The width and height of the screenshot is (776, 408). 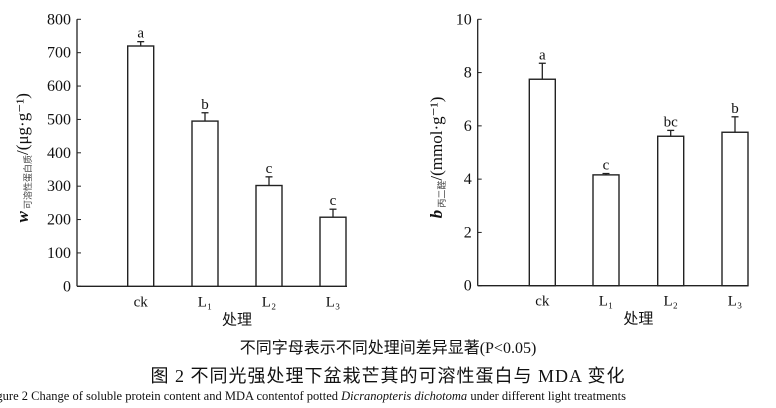 I want to click on figure-title-cn: 图 2 不同光强处理下盆栽芒萁的可溶性蛋白与 MDA 变化, so click(x=388, y=376).